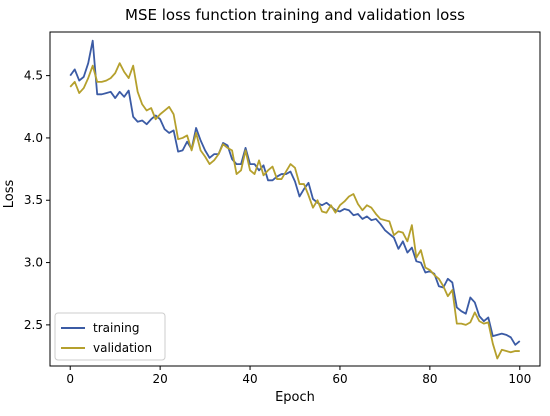 The image size is (550, 416). Describe the element at coordinates (339, 379) in the screenshot. I see `x-tick-label: 60` at that location.